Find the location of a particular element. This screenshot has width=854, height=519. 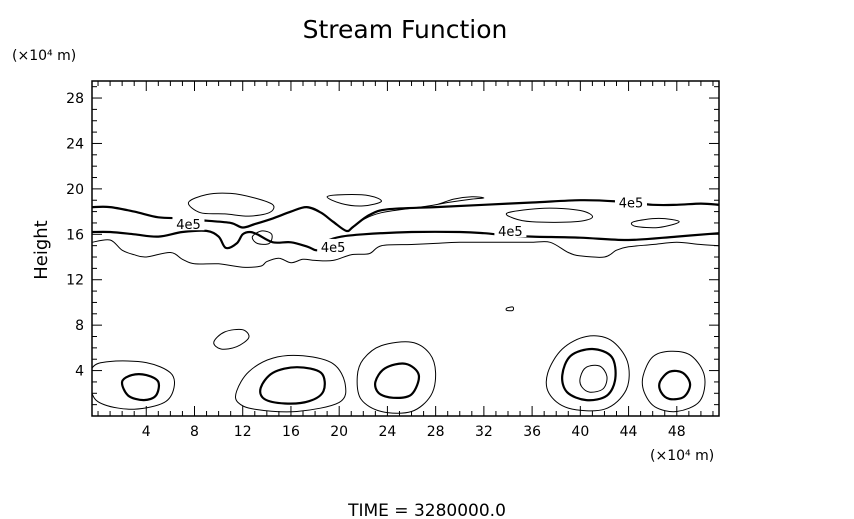

x-tick-label: 40 is located at coordinates (580, 432).